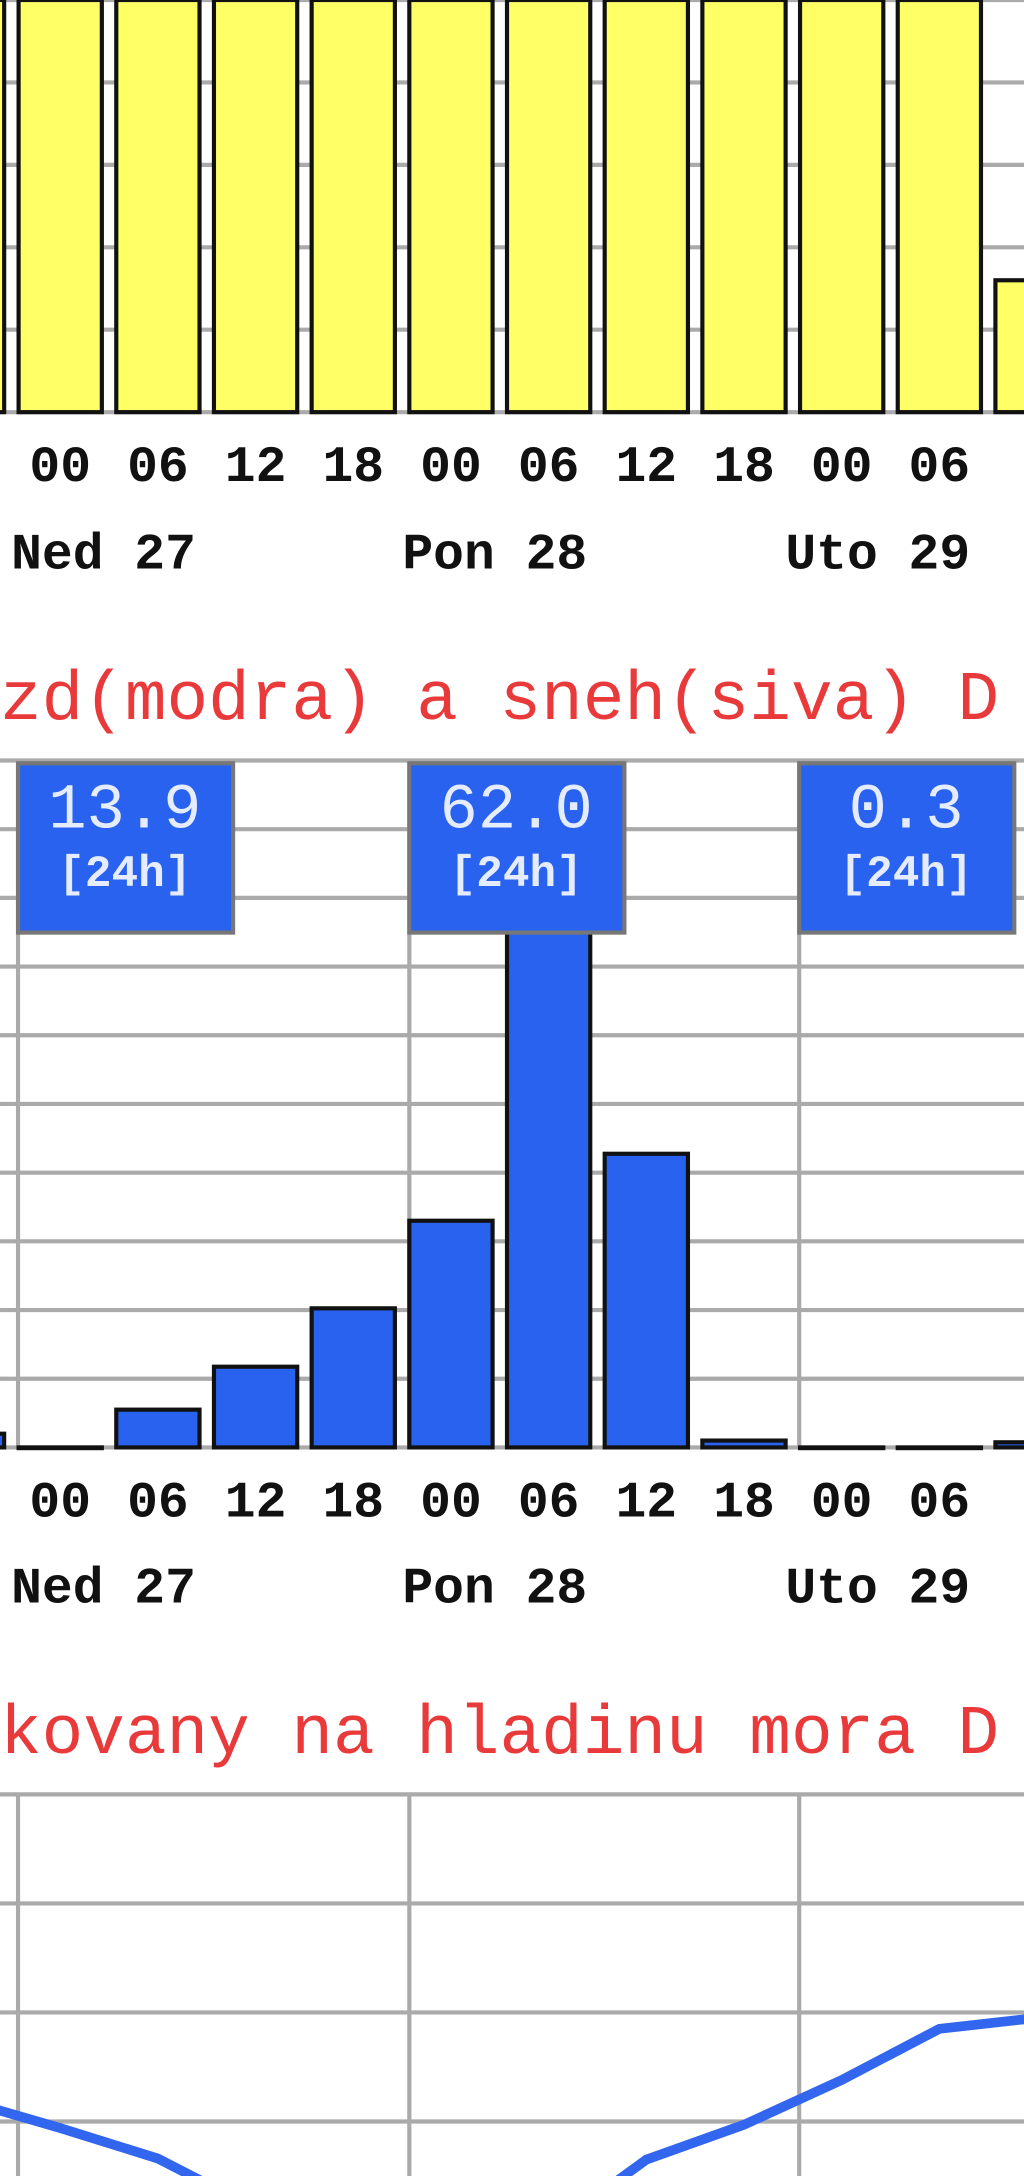 This screenshot has height=2176, width=1024. I want to click on line, so click(512, 2095).